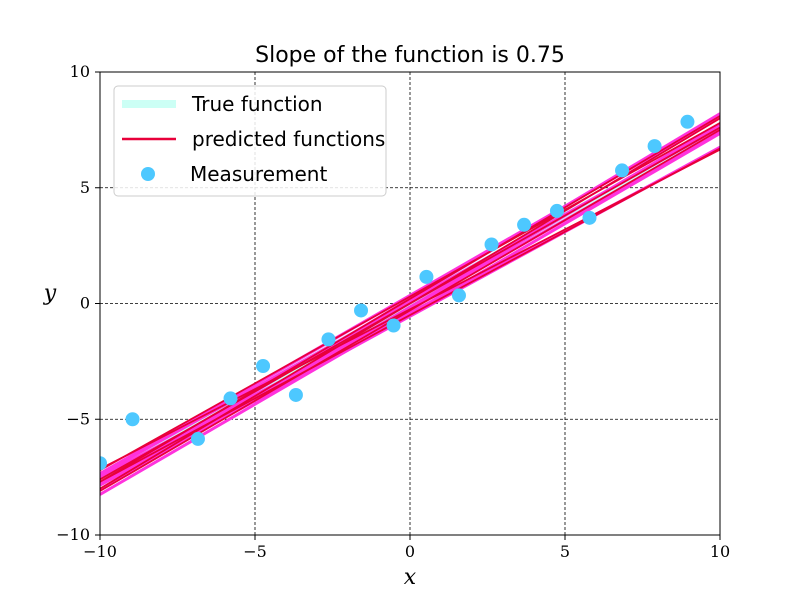 Image resolution: width=800 pixels, height=600 pixels. Describe the element at coordinates (410, 55) in the screenshot. I see `chart-title: Slope of the function is 0.75` at that location.